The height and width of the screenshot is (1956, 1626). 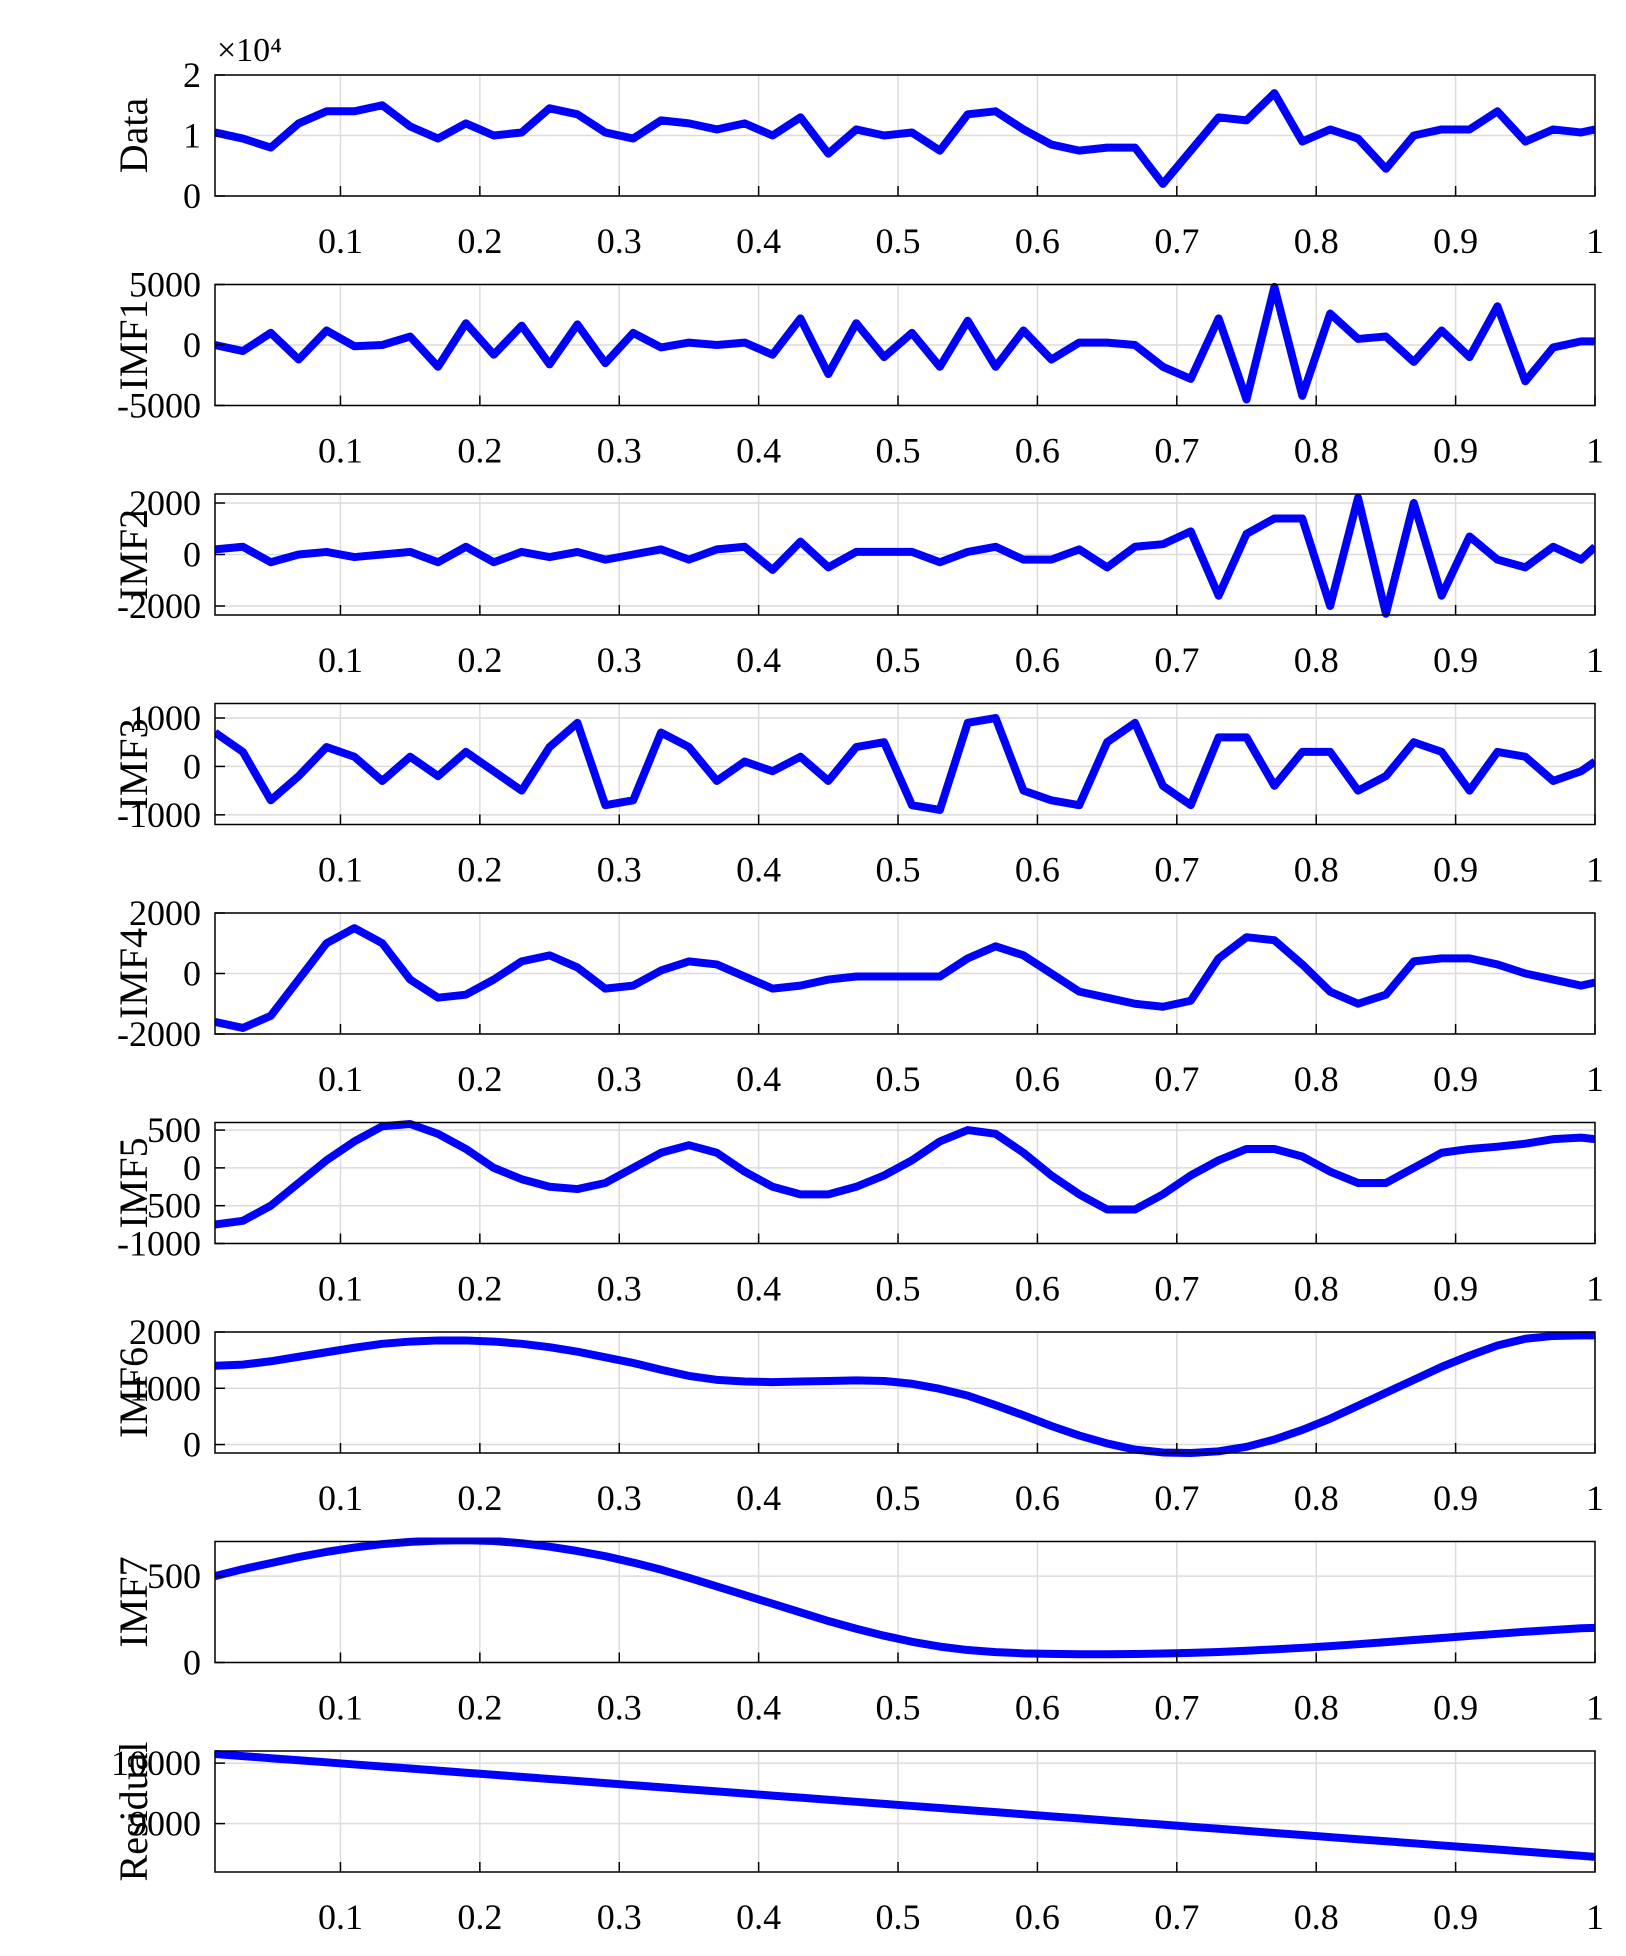 What do you see at coordinates (133, 136) in the screenshot?
I see `y-axis-label: Data` at bounding box center [133, 136].